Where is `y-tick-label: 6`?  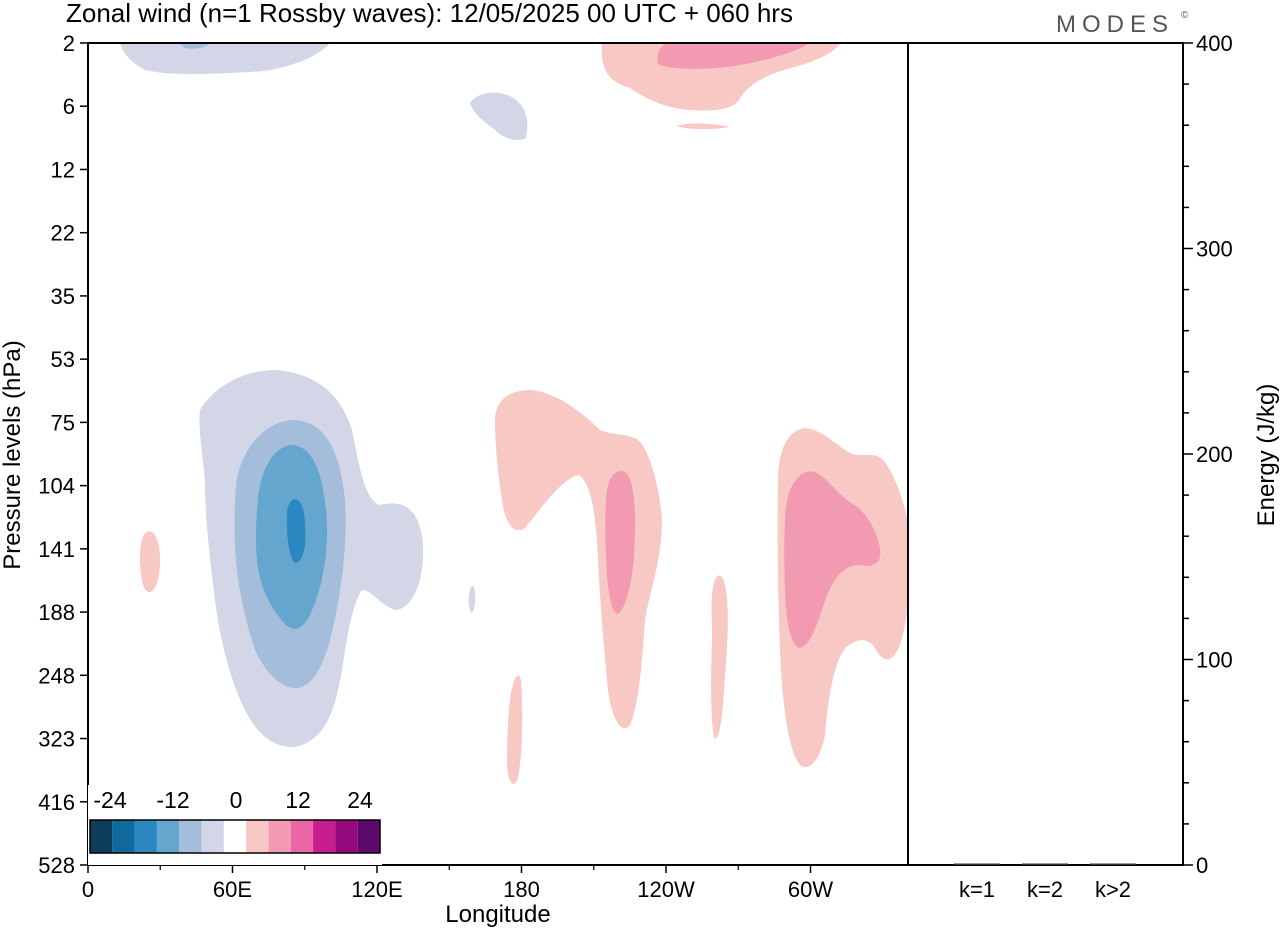
y-tick-label: 6 is located at coordinates (69, 106).